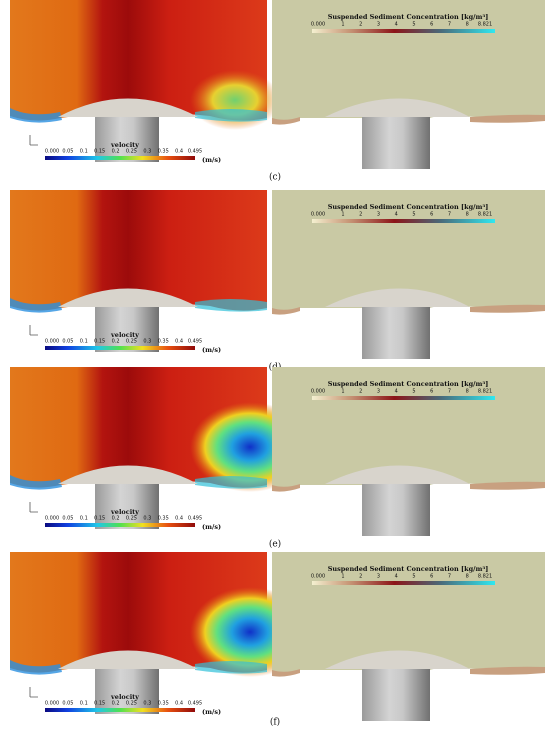 Image resolution: width=550 pixels, height=737 pixels. What do you see at coordinates (275, 722) in the screenshot?
I see `panel-label: (f)` at bounding box center [275, 722].